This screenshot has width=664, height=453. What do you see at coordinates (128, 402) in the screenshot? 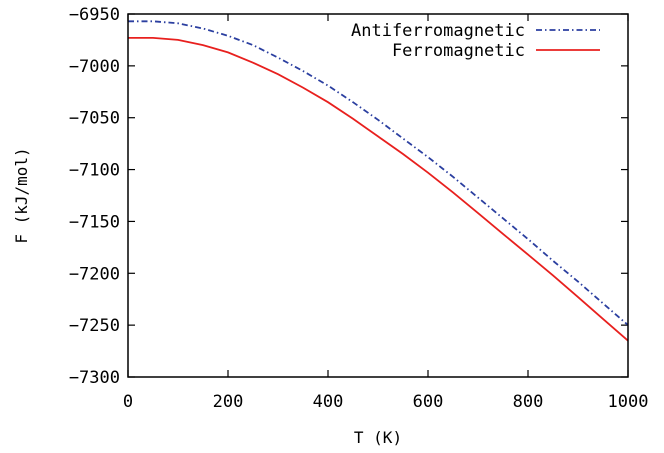
I see `x-tick-label: 0` at bounding box center [128, 402].